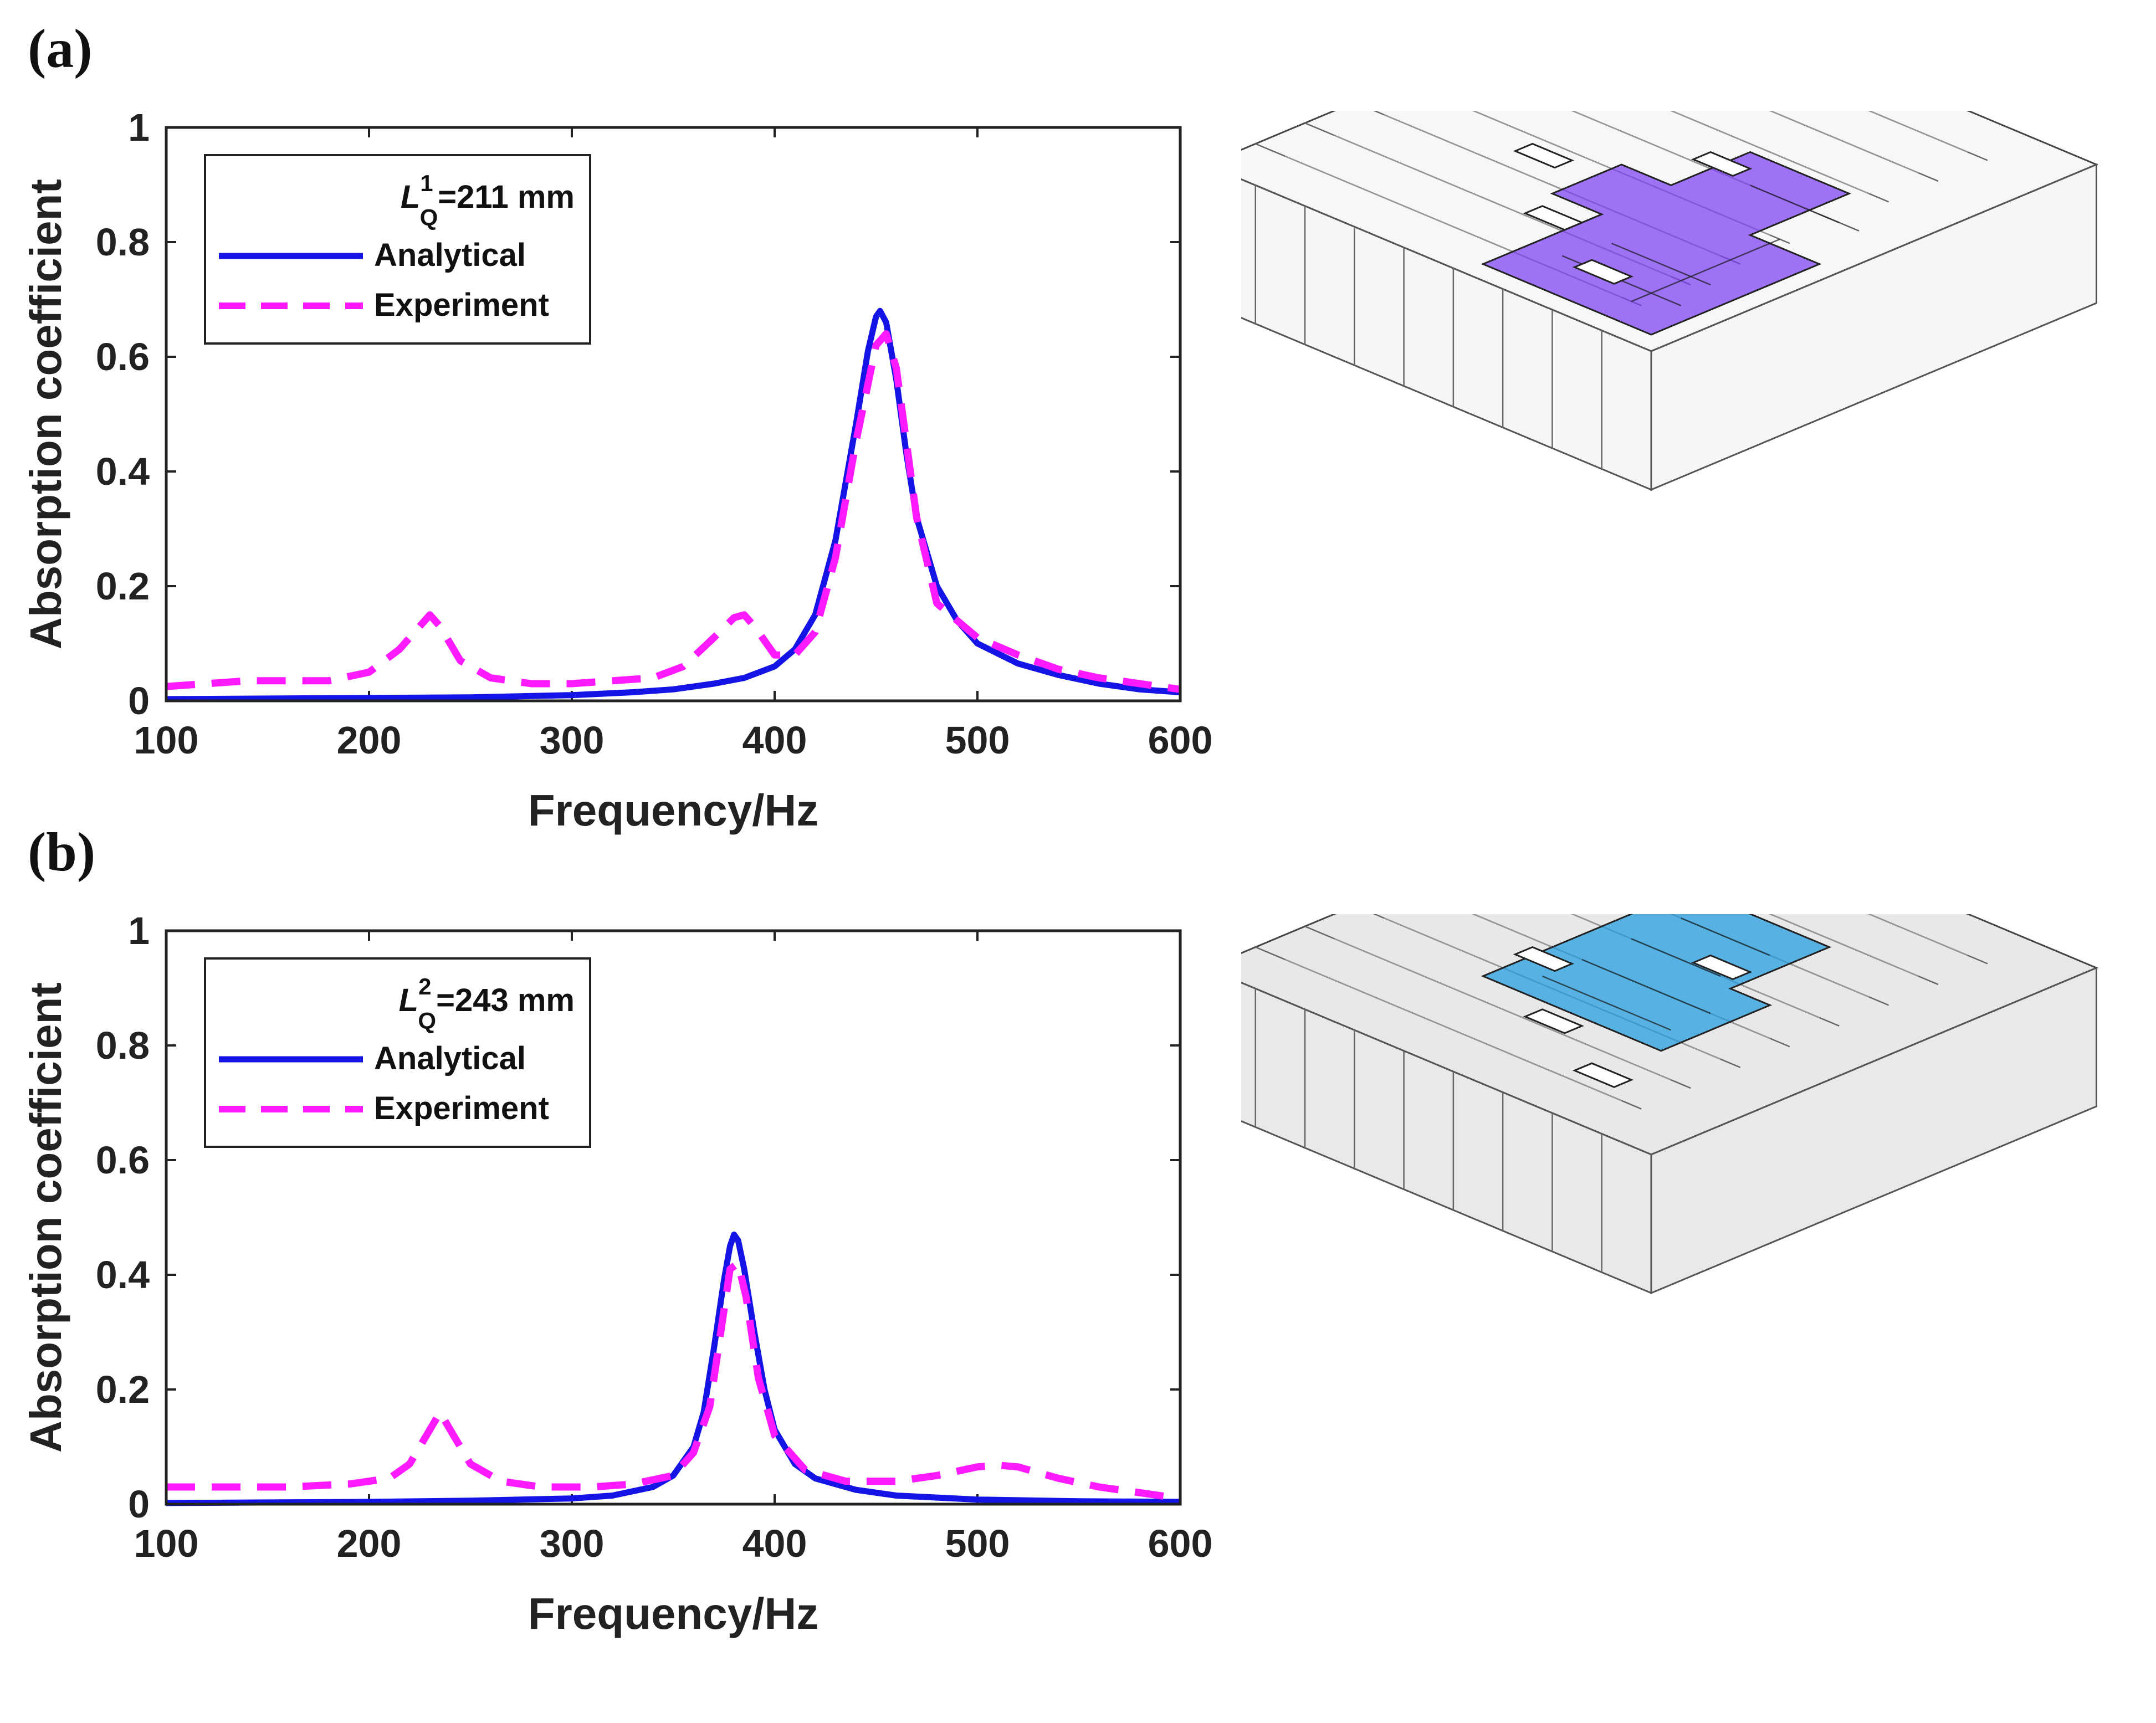 This screenshot has height=1723, width=2156. I want to click on panel-label-a: (a), so click(60, 48).